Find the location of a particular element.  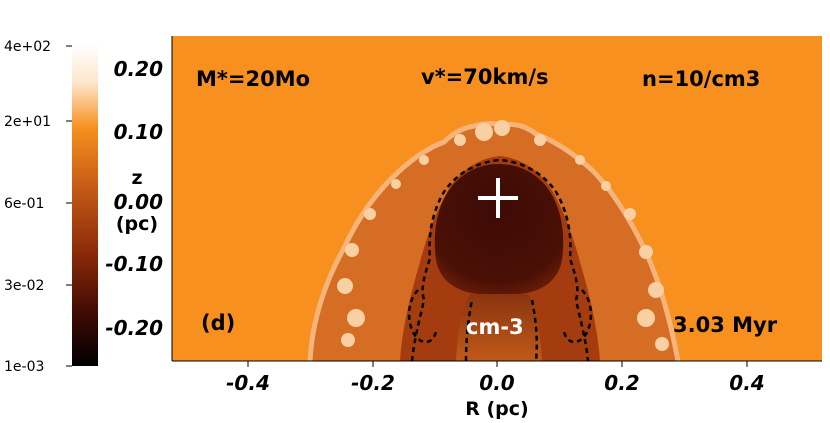

x-axis: -0.4 -0.2 0.0 0.2 0.4 R (pc) is located at coordinates (495, 390).